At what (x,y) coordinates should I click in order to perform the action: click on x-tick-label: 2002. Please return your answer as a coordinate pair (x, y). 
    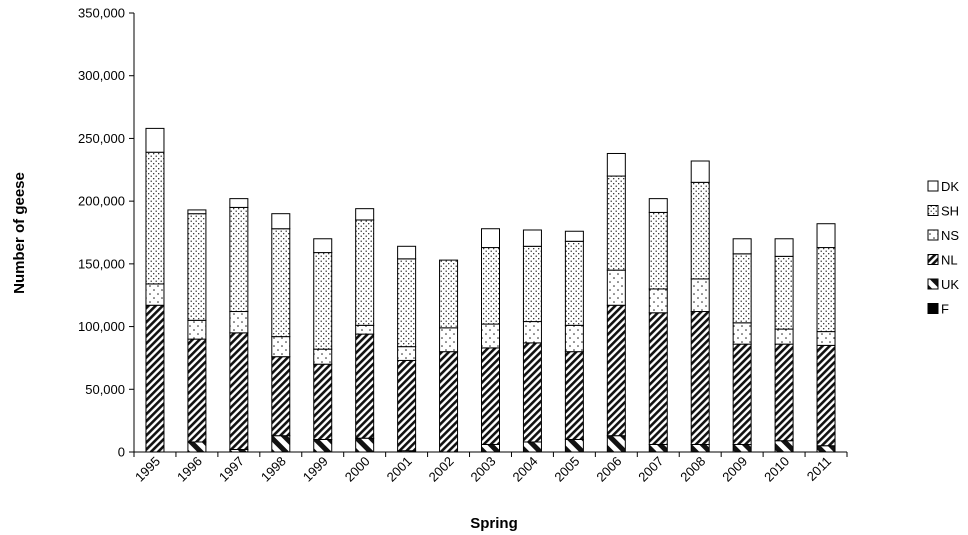
    Looking at the image, I should click on (441, 469).